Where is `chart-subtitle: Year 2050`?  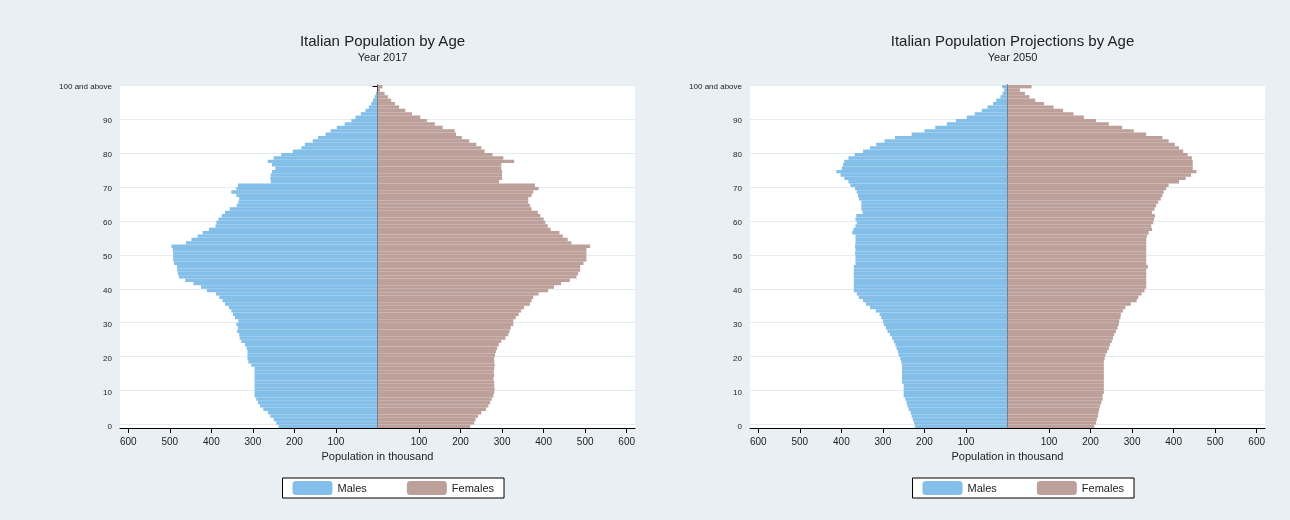 chart-subtitle: Year 2050 is located at coordinates (1012, 56).